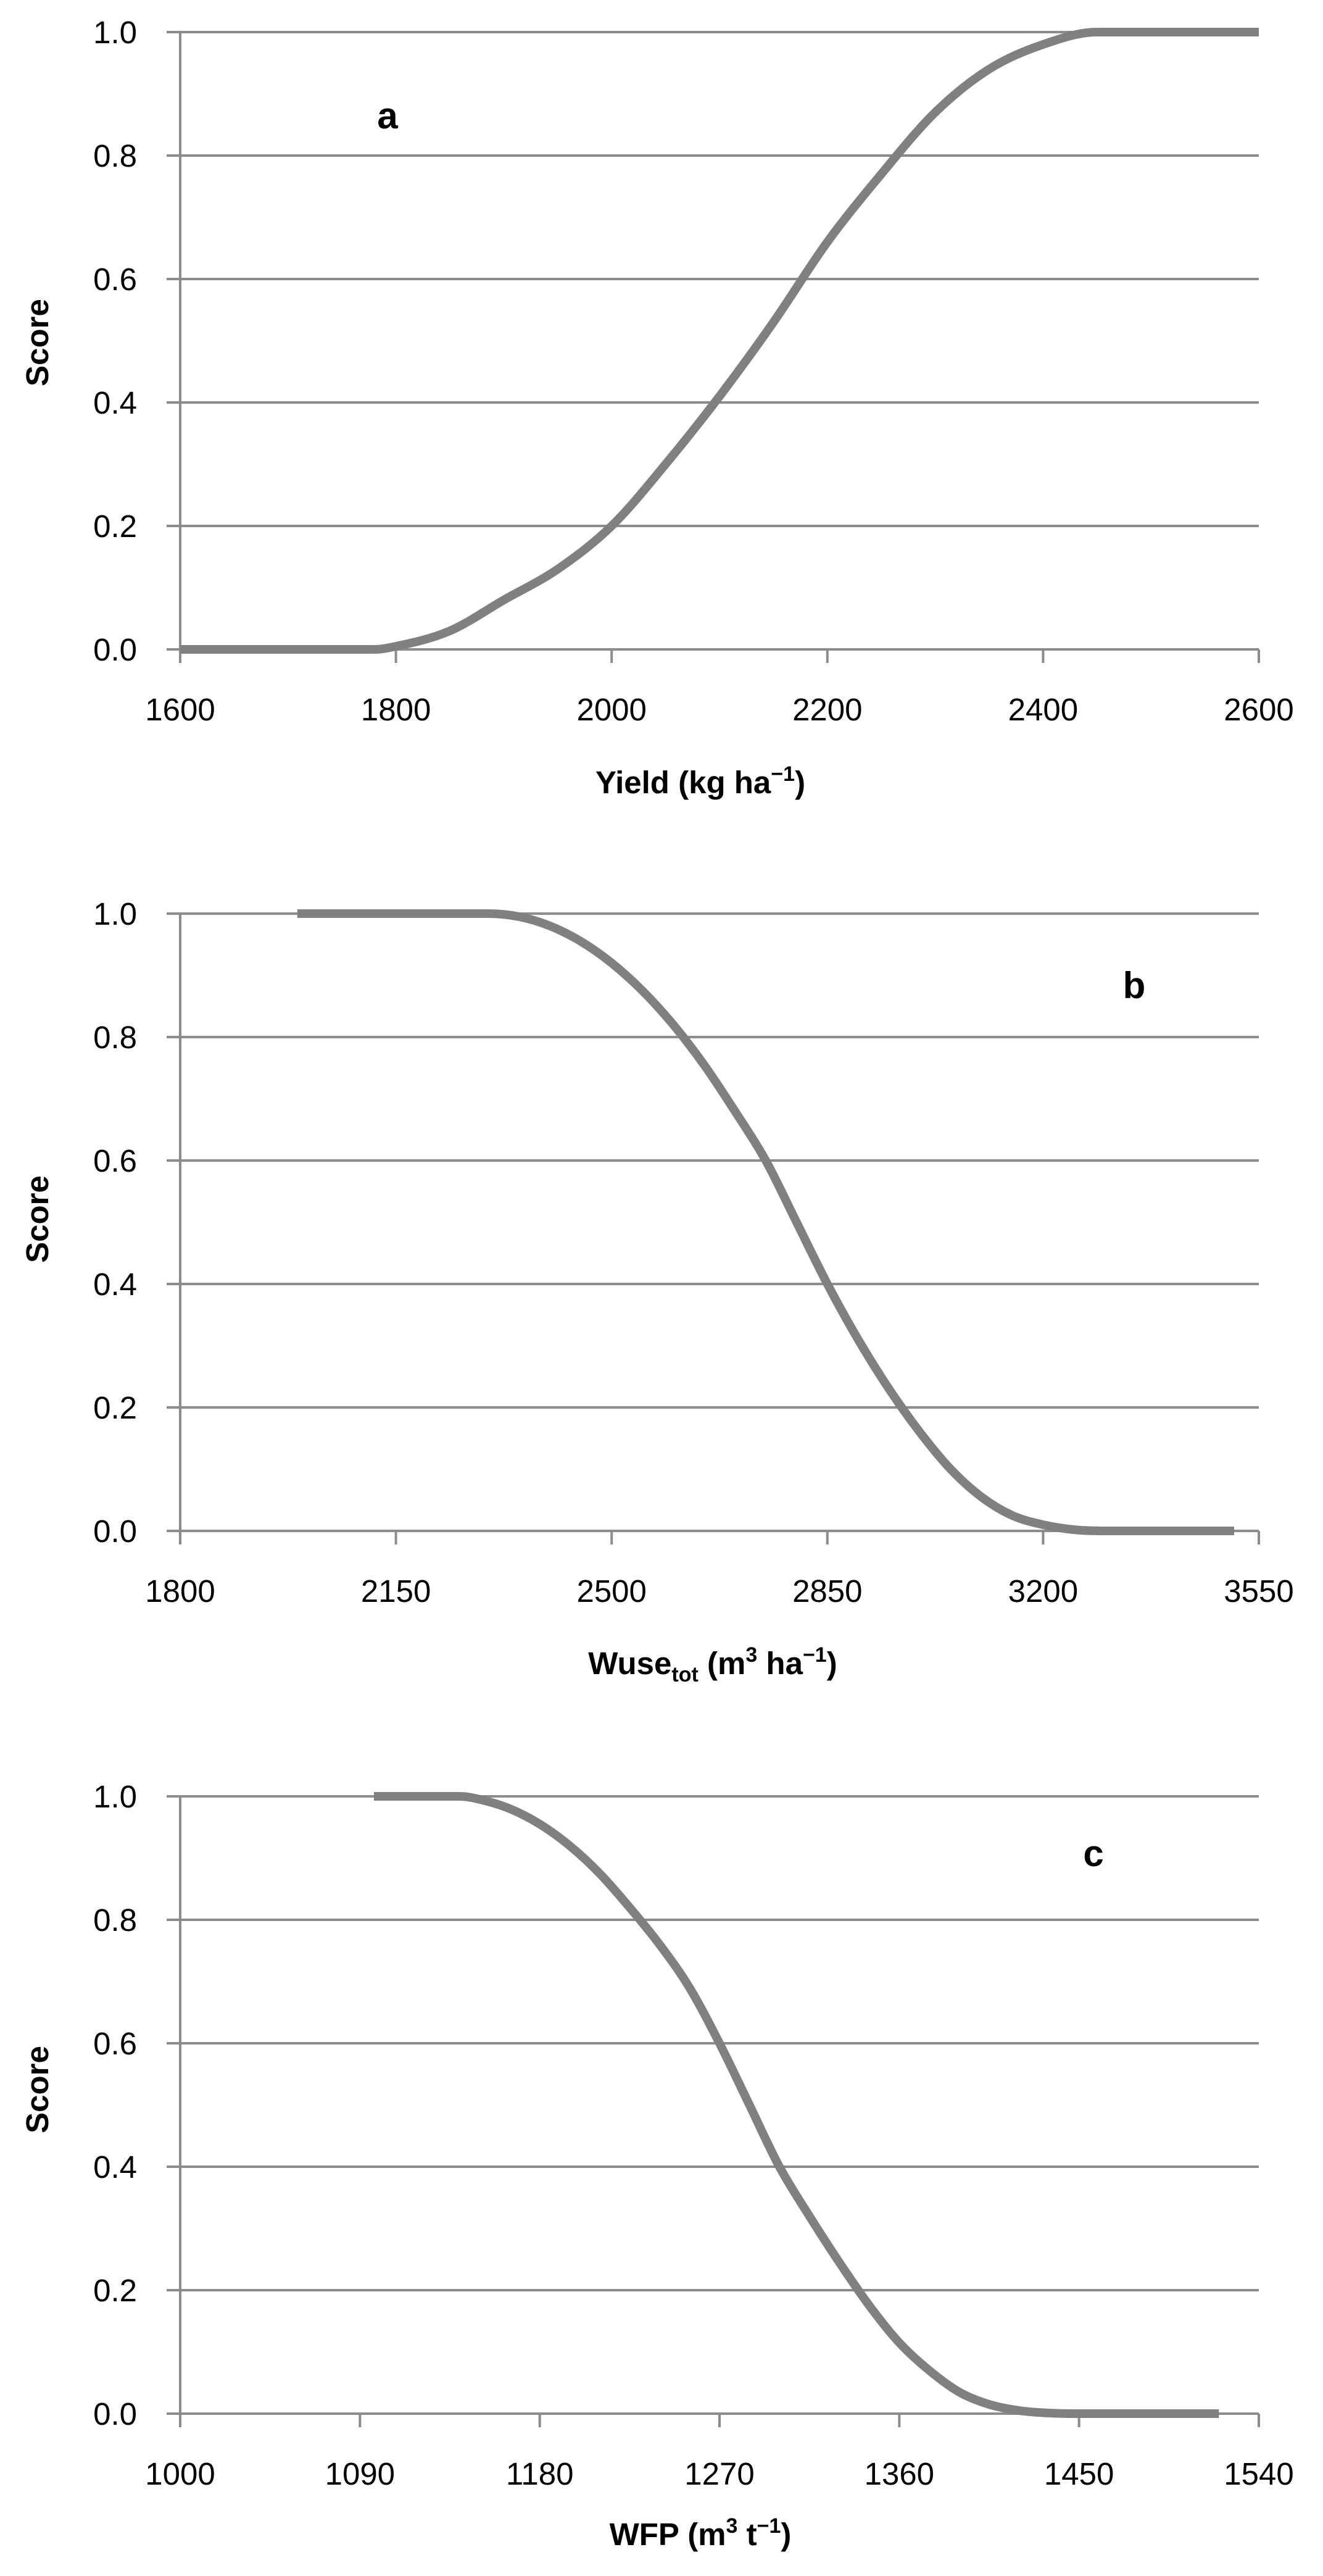 The height and width of the screenshot is (2576, 1323). What do you see at coordinates (115, 914) in the screenshot?
I see `y-tick-label-b-5: 1.0` at bounding box center [115, 914].